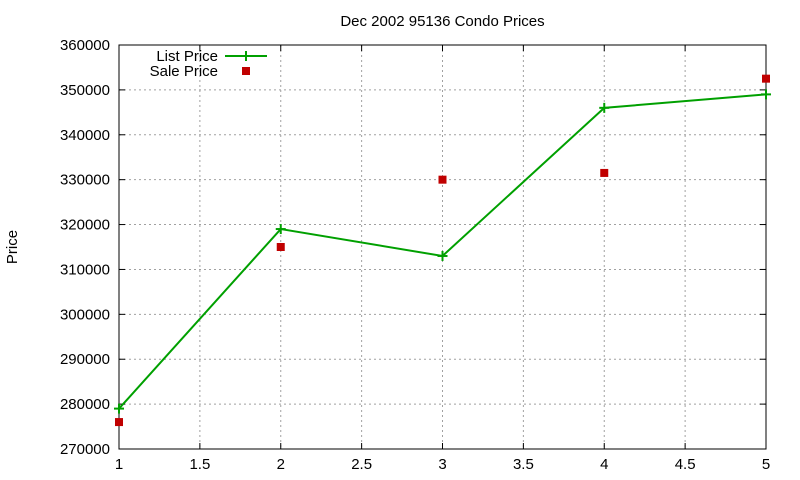 The width and height of the screenshot is (800, 480). Describe the element at coordinates (187, 56) in the screenshot. I see `legend-label: List Price` at that location.